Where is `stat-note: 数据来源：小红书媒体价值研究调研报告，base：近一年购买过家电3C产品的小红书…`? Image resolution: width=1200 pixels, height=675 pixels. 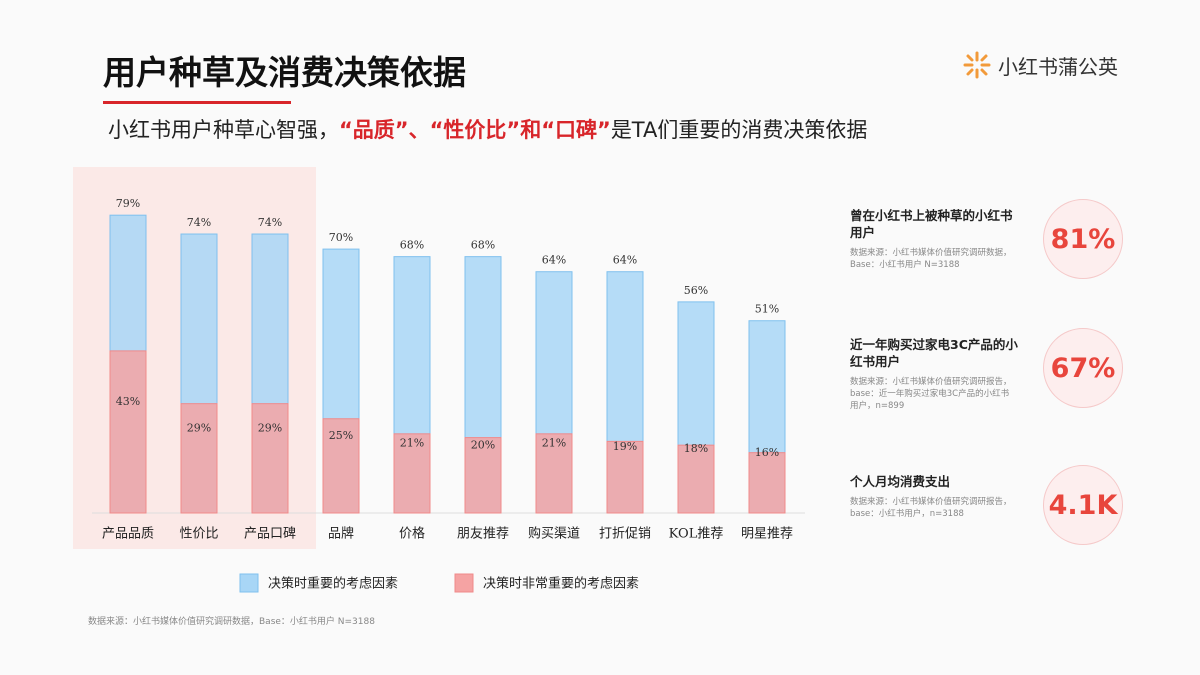
stat-note: 数据来源：小红书媒体价值研究调研报告，base：近一年购买过家电3C产品的小红书… is located at coordinates (931, 394).